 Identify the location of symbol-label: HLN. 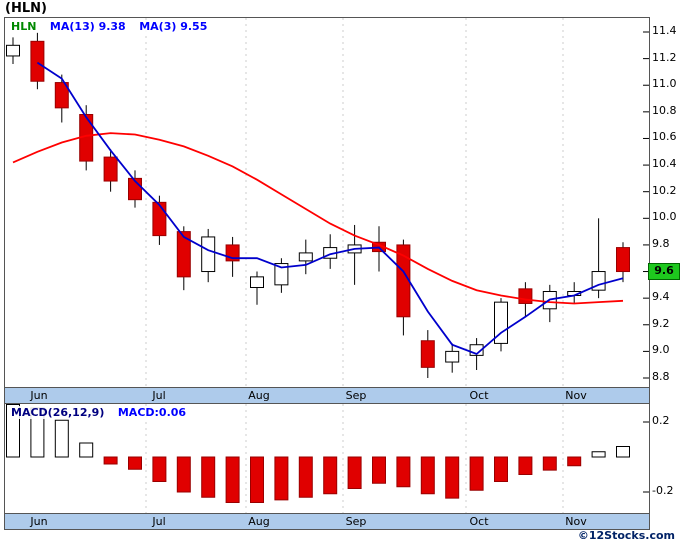
(24, 26).